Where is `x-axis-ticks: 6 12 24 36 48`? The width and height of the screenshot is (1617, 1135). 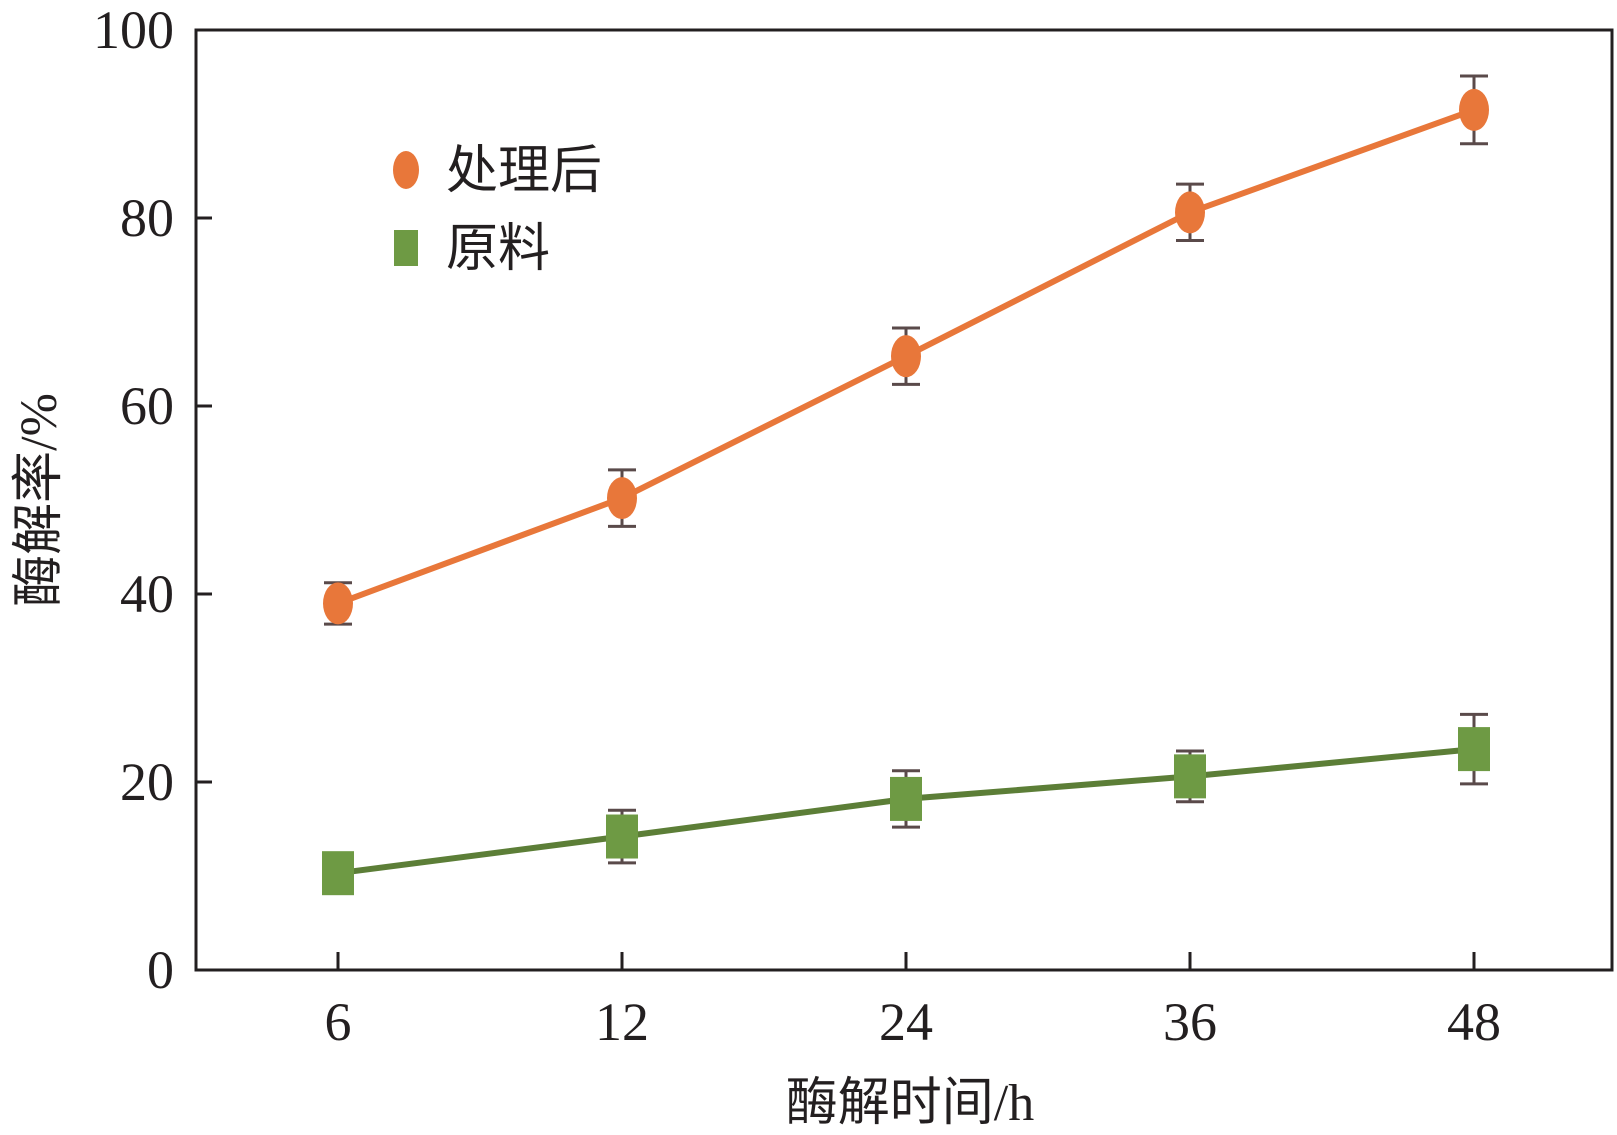 x-axis-ticks: 6 12 24 36 48 is located at coordinates (913, 1002).